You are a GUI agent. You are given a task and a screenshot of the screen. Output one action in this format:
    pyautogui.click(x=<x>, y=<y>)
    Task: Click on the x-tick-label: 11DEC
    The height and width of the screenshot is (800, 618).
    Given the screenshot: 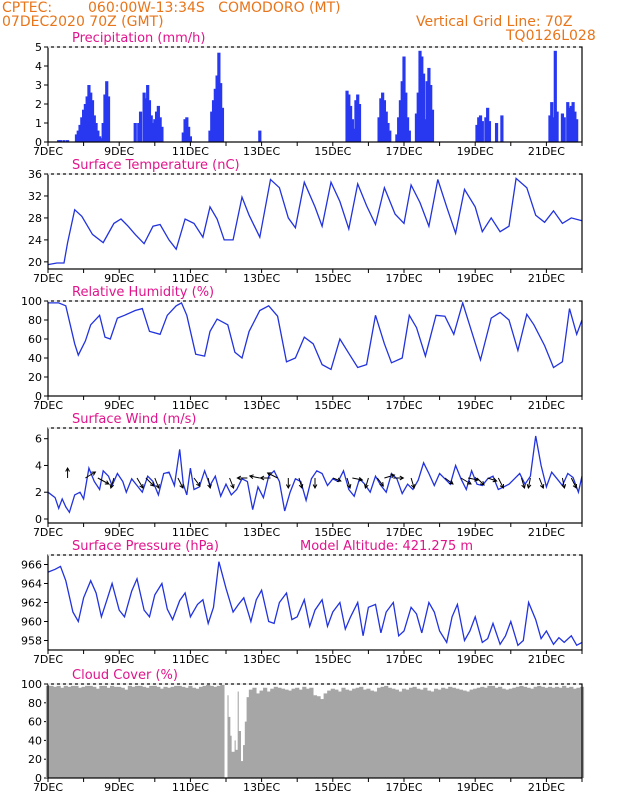 What is the action you would take?
    pyautogui.click(x=190, y=787)
    